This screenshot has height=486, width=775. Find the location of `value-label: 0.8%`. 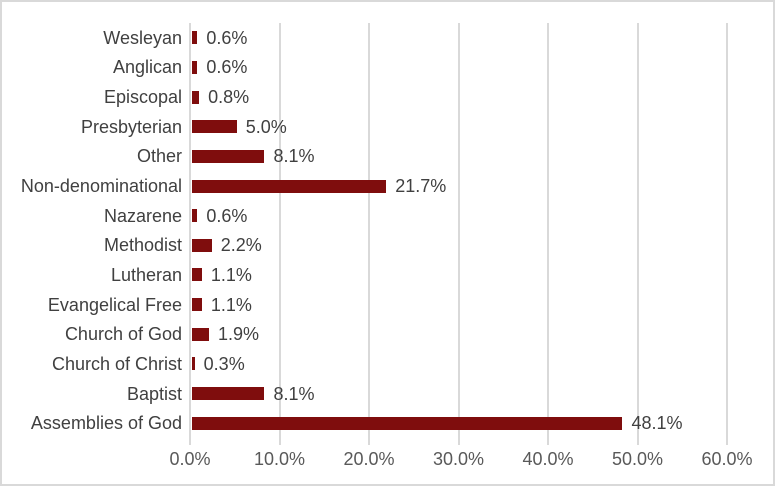

value-label: 0.8% is located at coordinates (229, 97).